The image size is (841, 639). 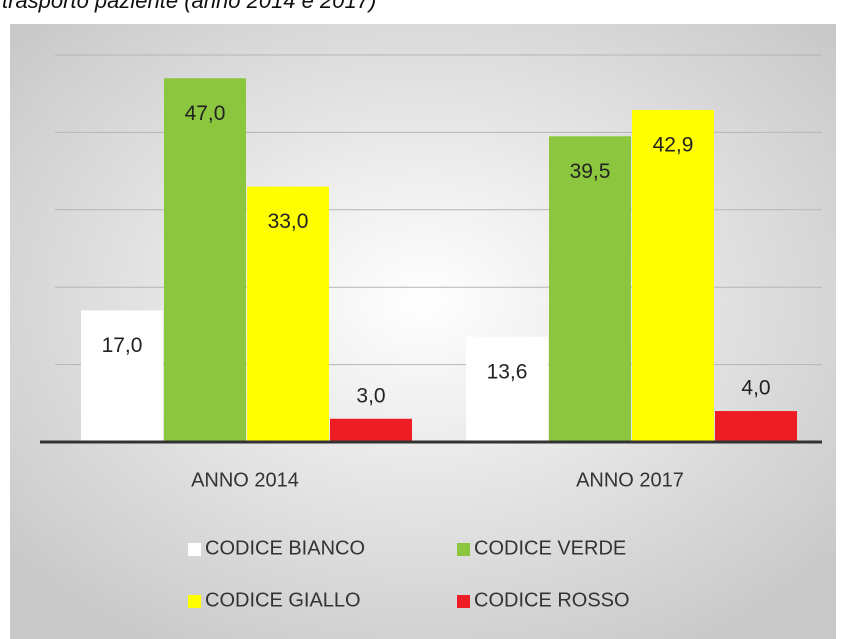 I want to click on value-label: 33,0, so click(x=288, y=221).